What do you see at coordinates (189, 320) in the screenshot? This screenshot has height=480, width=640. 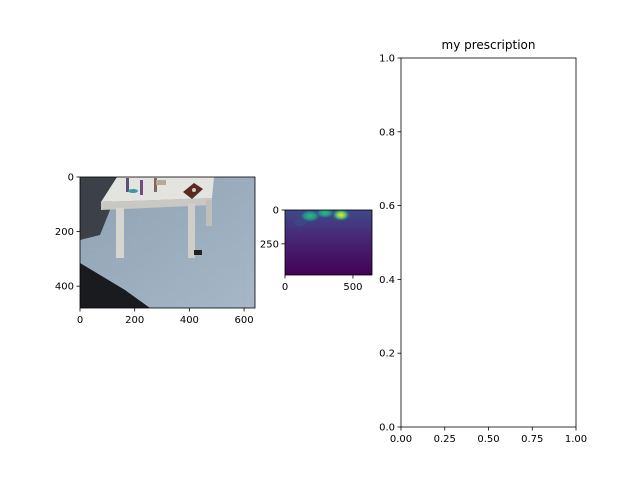 I see `photo-x-tick-label: 400` at bounding box center [189, 320].